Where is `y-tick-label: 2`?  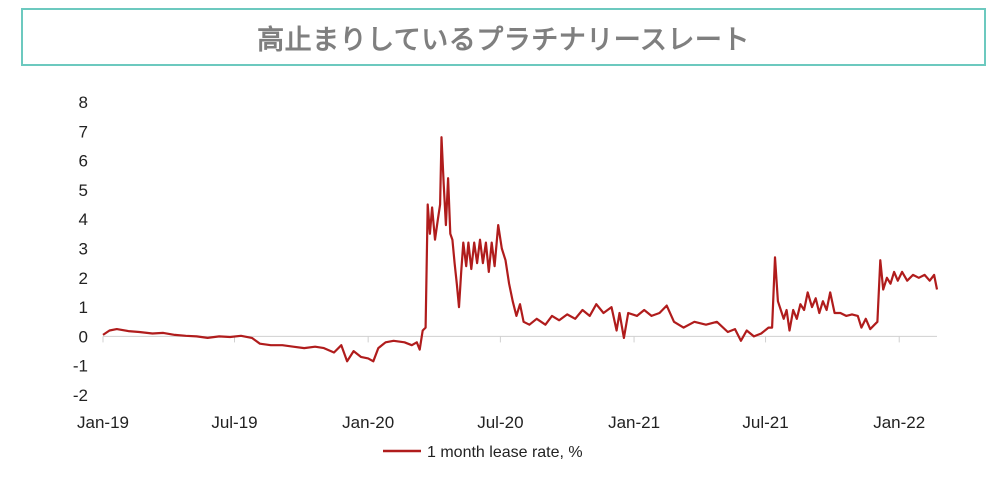
y-tick-label: 2 is located at coordinates (83, 278).